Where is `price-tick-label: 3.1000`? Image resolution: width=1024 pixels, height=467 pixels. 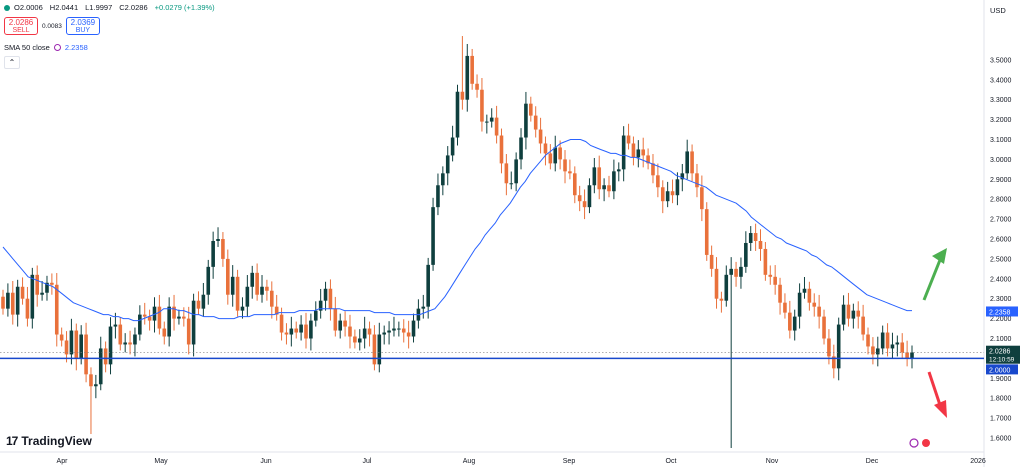 price-tick-label: 3.1000 is located at coordinates (1001, 140).